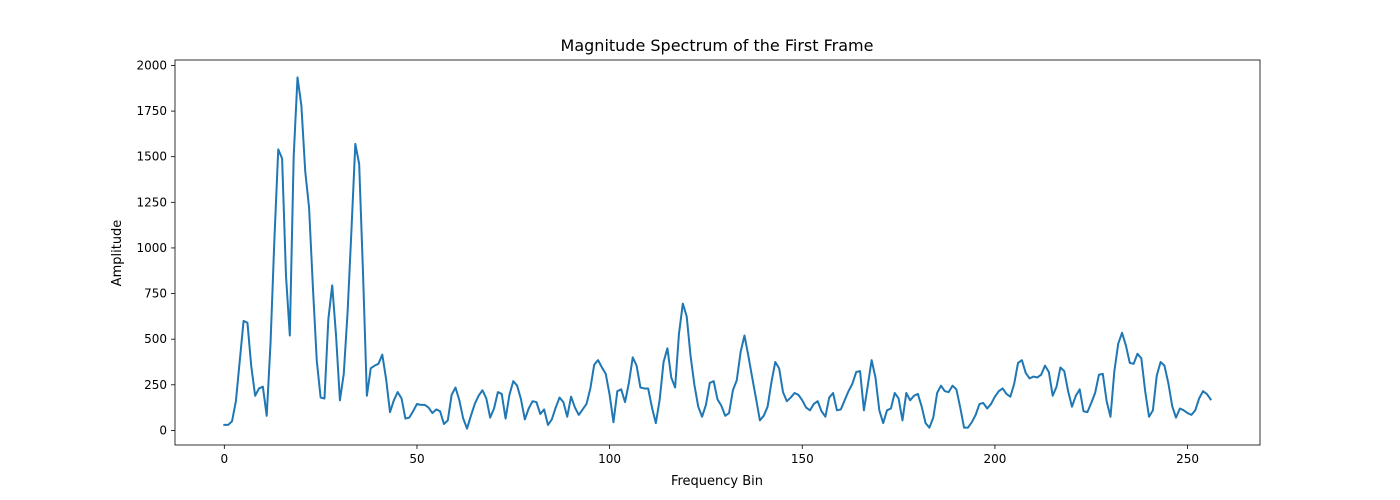  I want to click on x-axis: 0 50 100 150 200 250, so click(709, 455).